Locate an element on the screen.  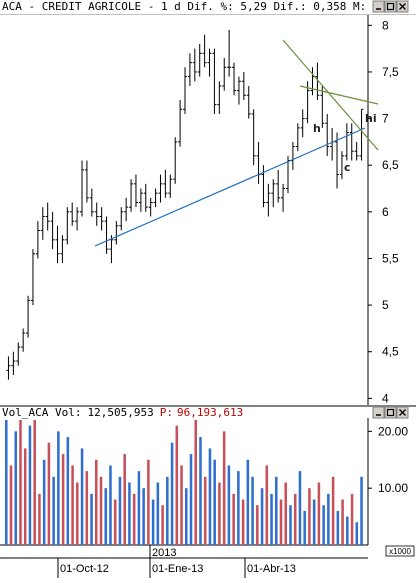
date-axis-label: 01-Oct-12 is located at coordinates (84, 569).